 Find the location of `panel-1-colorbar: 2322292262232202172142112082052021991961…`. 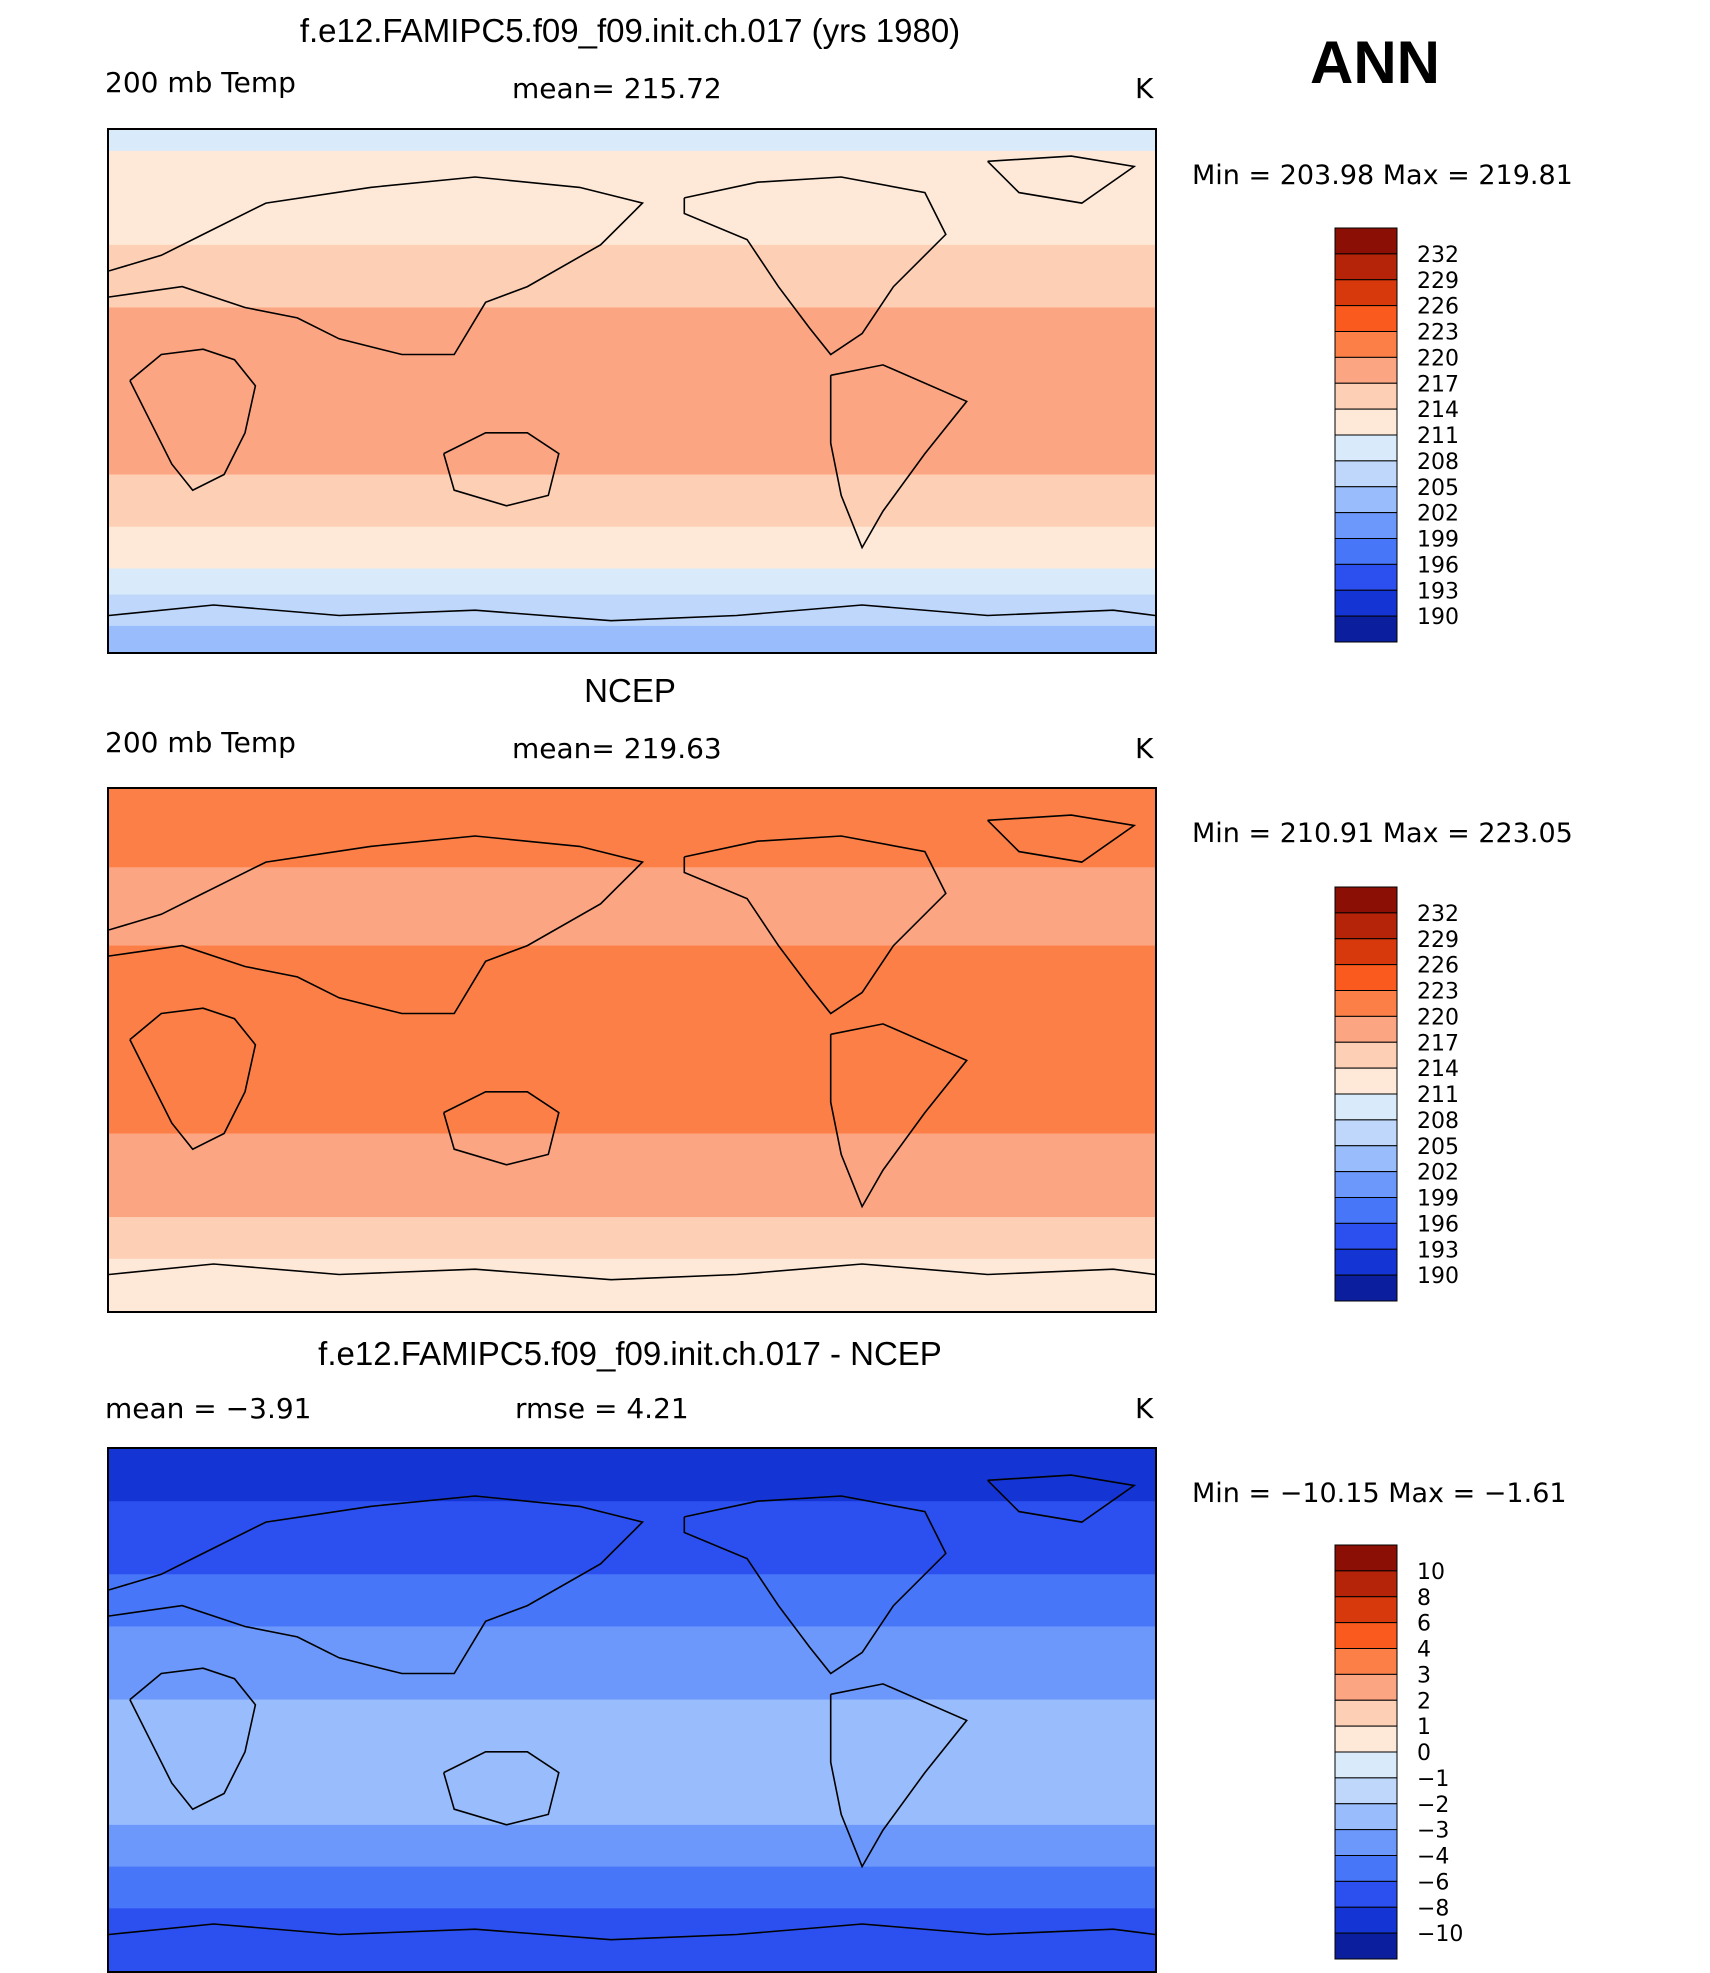

panel-1-colorbar: 2322292262232202172142112082052021991961… is located at coordinates (1396, 435).